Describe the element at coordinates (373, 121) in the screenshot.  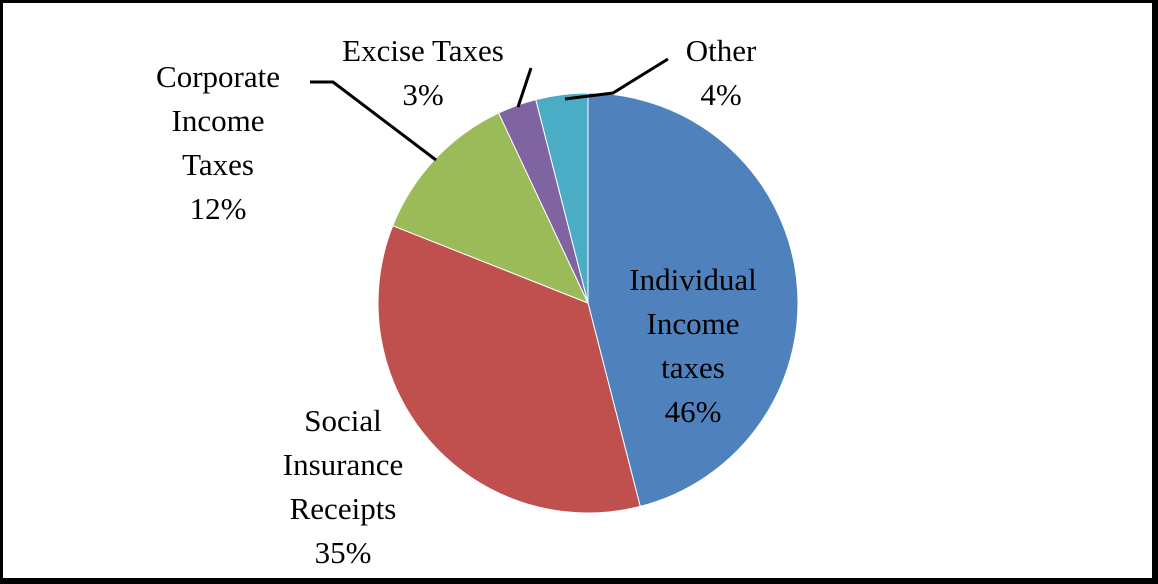
I see `leader-line-corporate` at that location.